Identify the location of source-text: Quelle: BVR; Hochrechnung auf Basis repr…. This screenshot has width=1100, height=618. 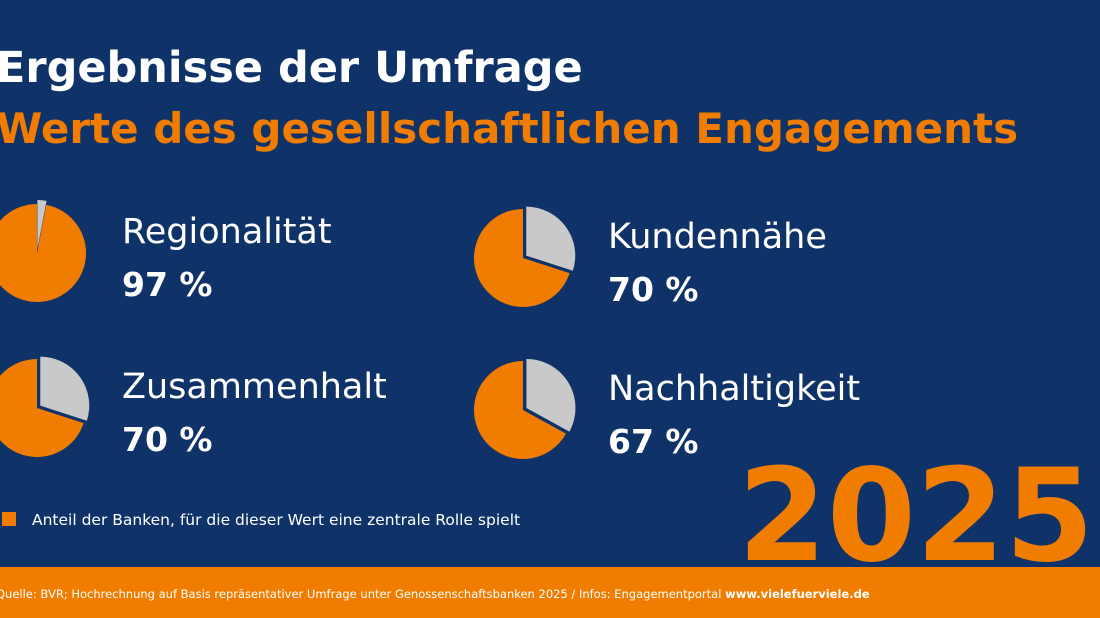
(360, 594).